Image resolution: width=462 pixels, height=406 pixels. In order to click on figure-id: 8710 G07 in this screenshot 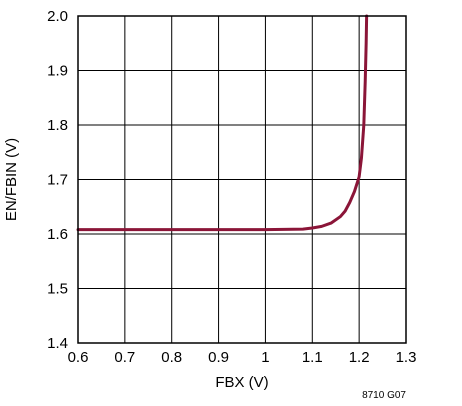, I will do `click(384, 395)`.